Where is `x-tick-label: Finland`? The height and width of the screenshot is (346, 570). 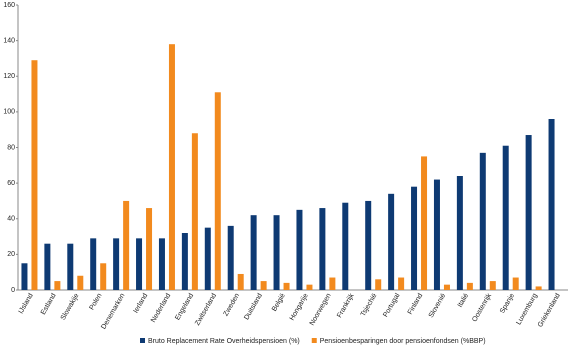
x-tick-label: Finland is located at coordinates (416, 303).